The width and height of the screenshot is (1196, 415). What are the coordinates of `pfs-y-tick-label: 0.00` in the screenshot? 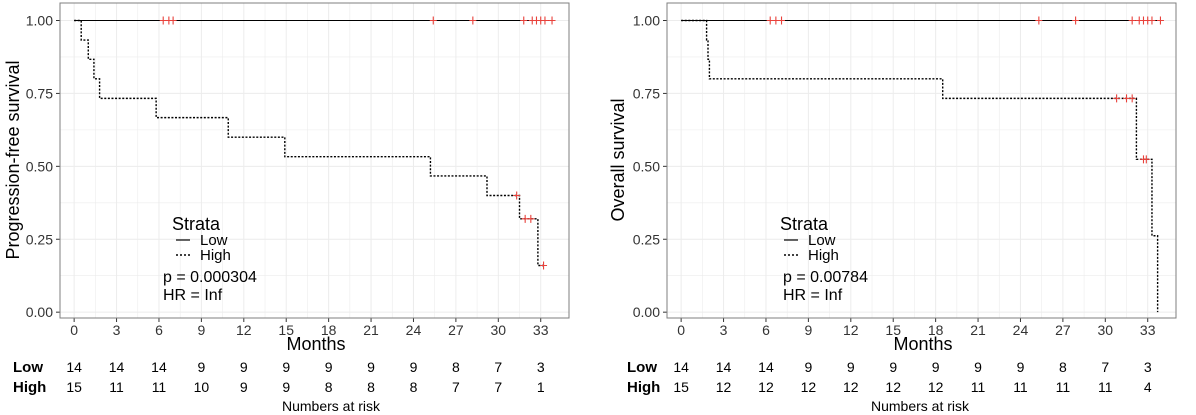 It's located at (39, 312).